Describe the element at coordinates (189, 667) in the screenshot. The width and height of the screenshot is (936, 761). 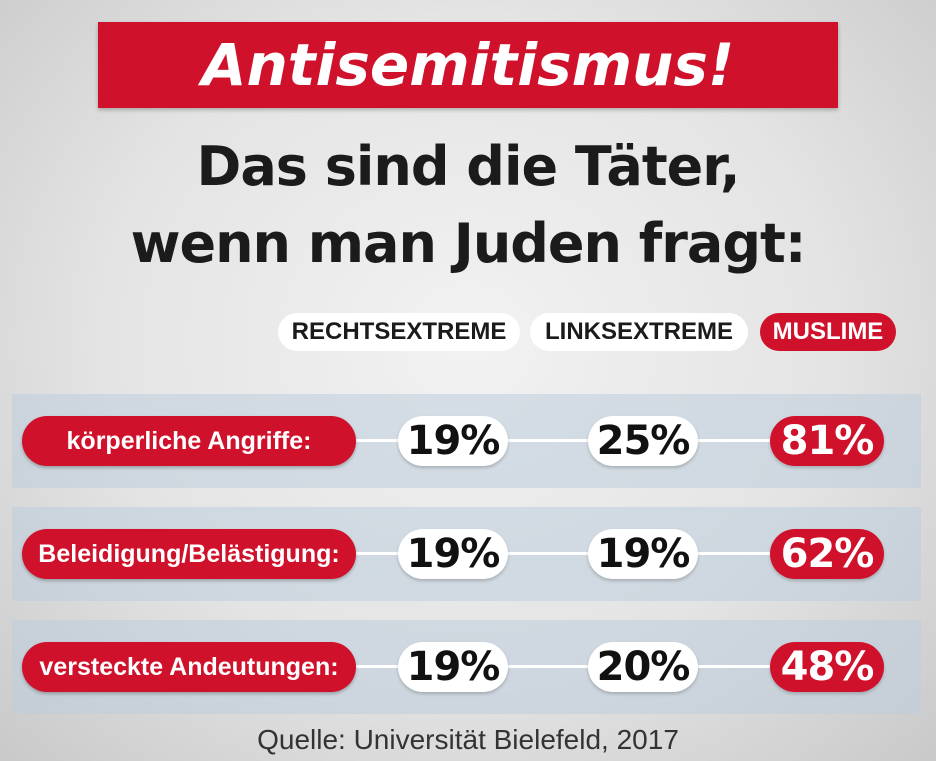
I see `row-label: versteckte Andeutungen:` at that location.